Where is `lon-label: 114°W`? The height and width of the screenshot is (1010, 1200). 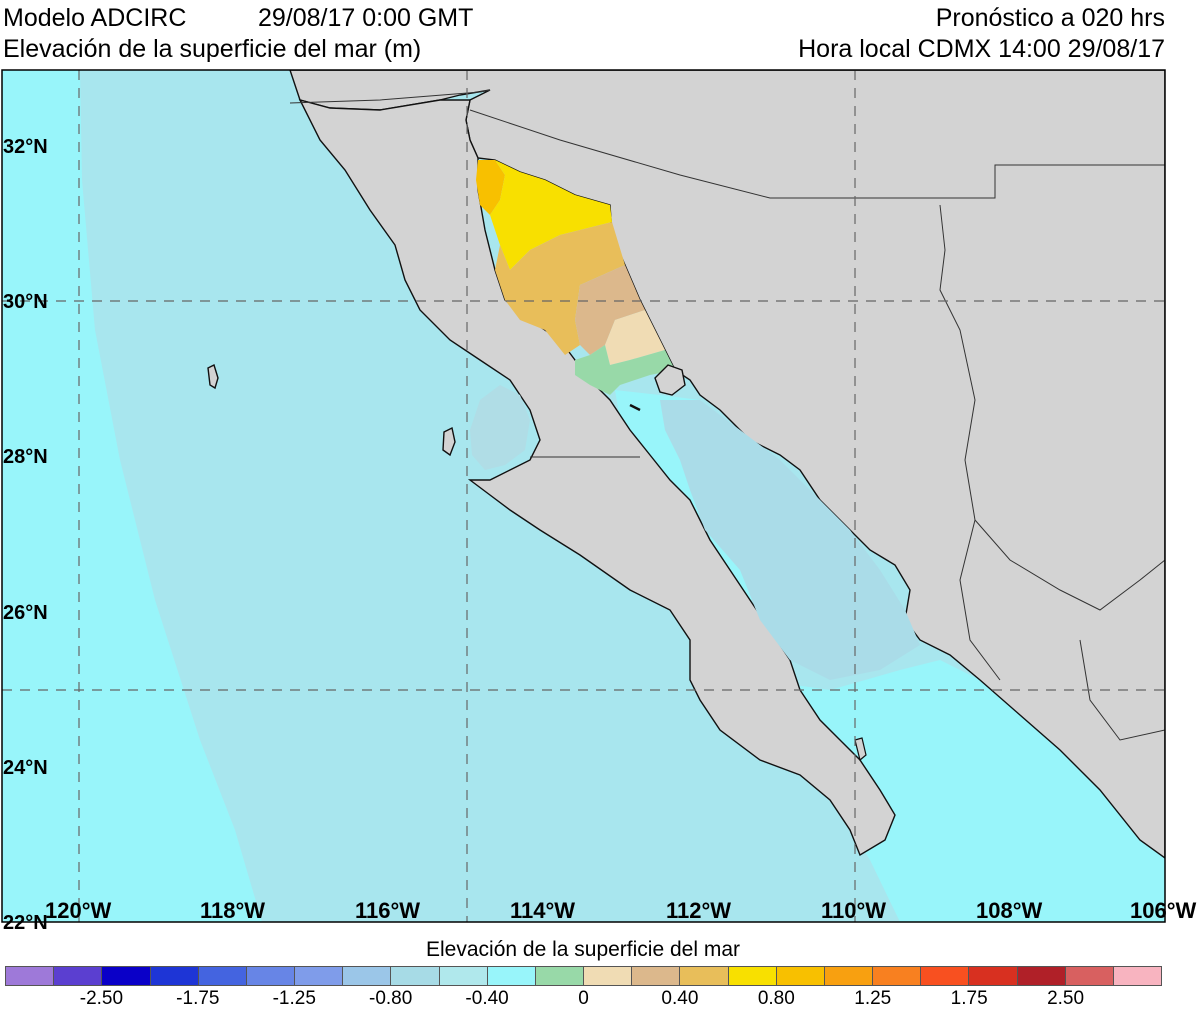
lon-label: 114°W is located at coordinates (543, 910).